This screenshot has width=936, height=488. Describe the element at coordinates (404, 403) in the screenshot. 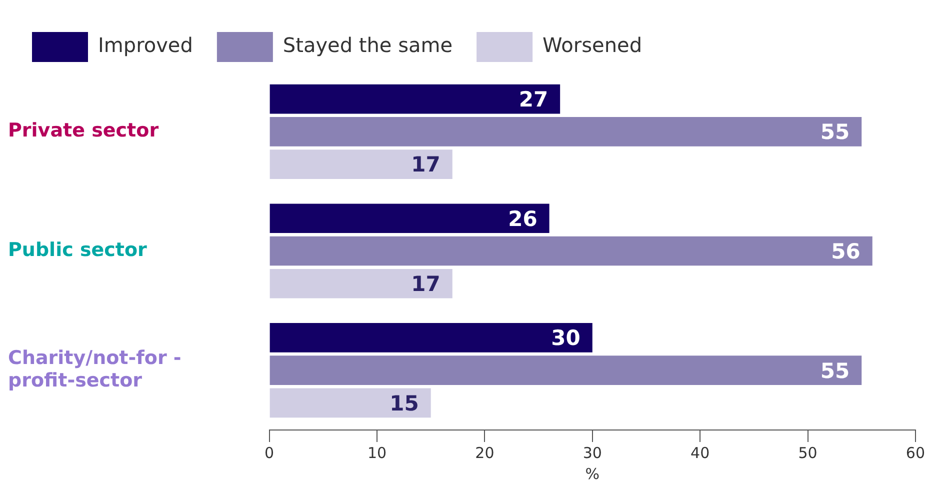

I see `data-label: 15` at that location.